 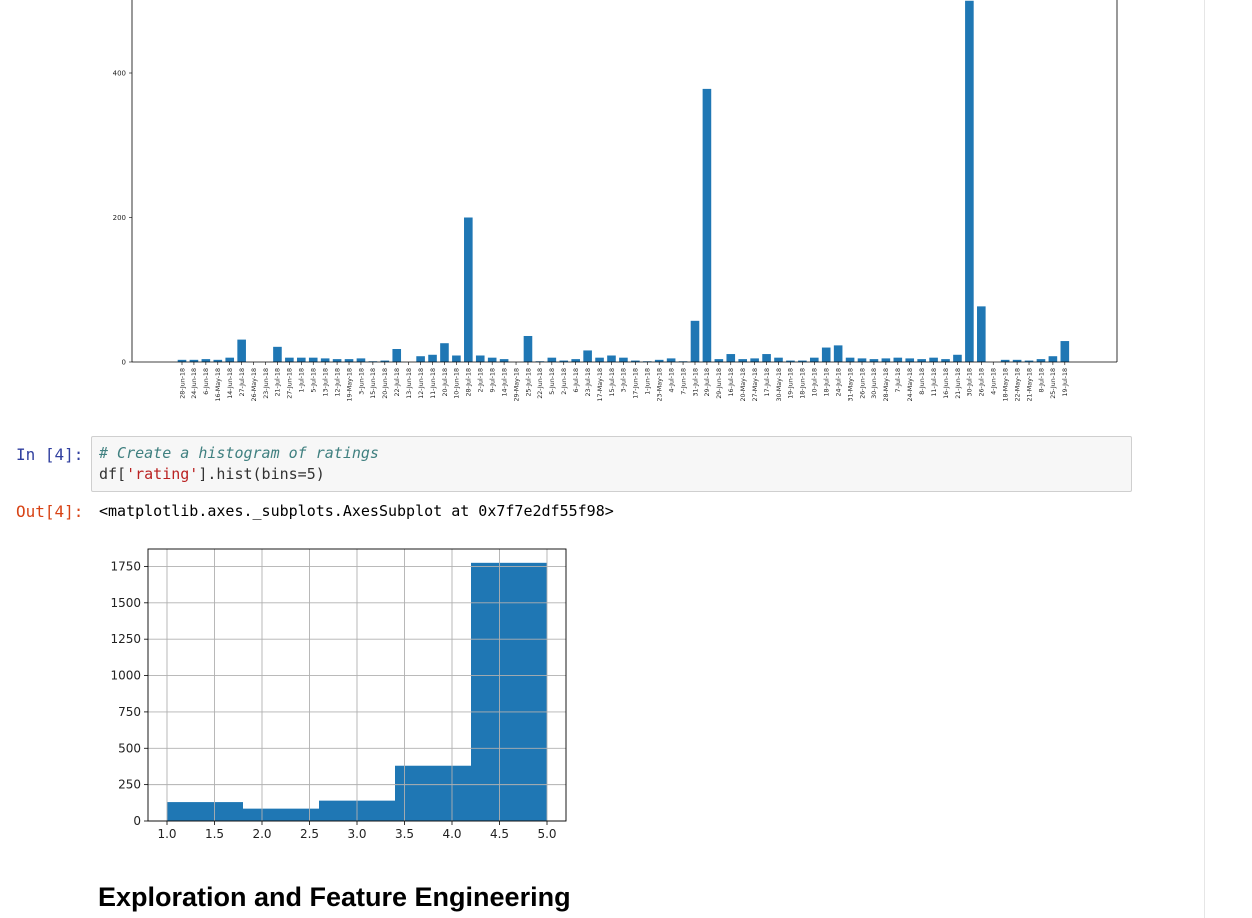 I want to click on y-tick-label: 400, so click(x=119, y=74).